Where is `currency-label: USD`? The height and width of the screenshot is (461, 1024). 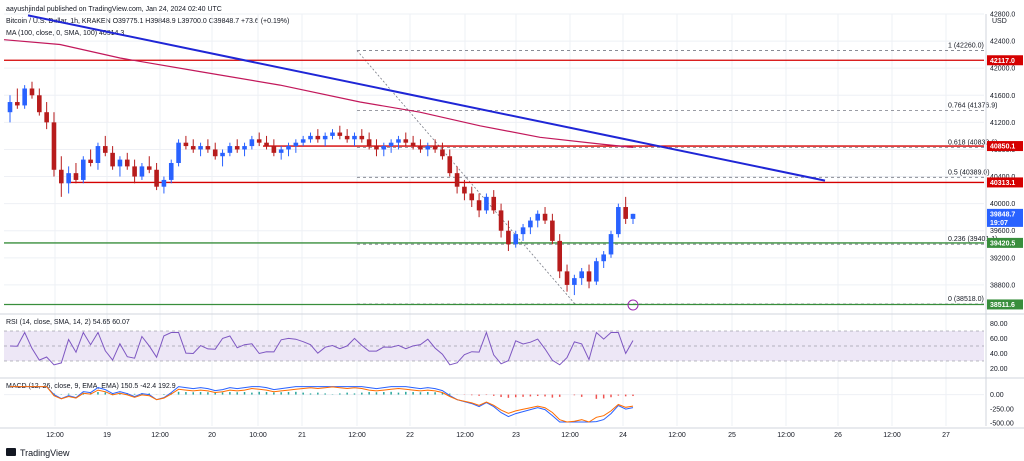
currency-label: USD is located at coordinates (999, 21).